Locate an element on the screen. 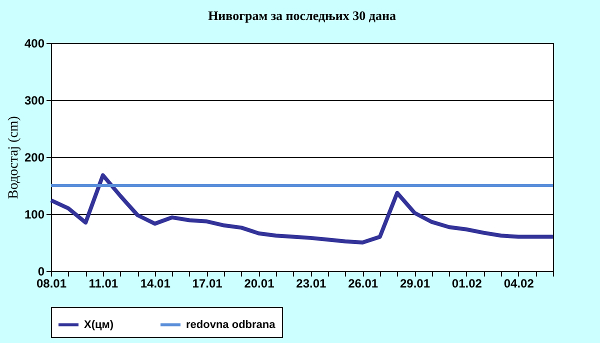 The image size is (600, 343). y-tick-label: 0 is located at coordinates (41, 271).